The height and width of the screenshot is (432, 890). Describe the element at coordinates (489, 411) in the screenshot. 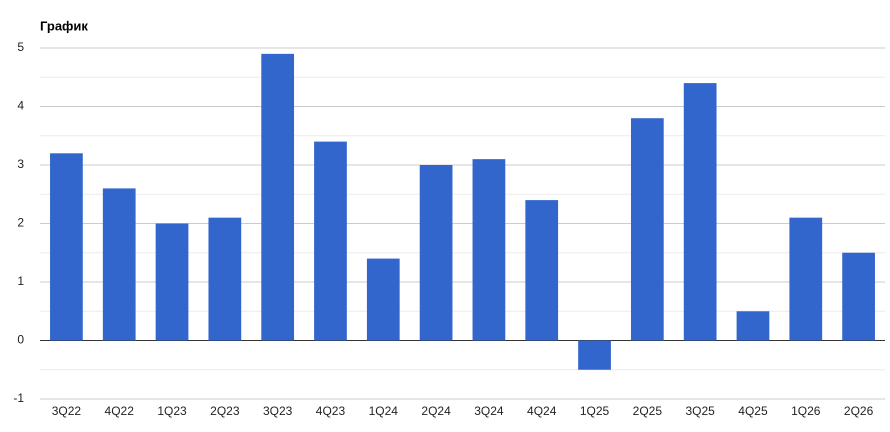

I see `x-tick-label: 3Q24` at that location.